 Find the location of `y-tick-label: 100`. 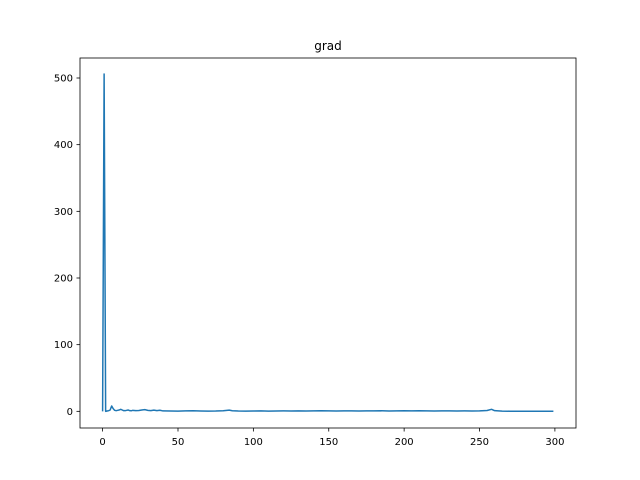

y-tick-label: 100 is located at coordinates (63, 345).